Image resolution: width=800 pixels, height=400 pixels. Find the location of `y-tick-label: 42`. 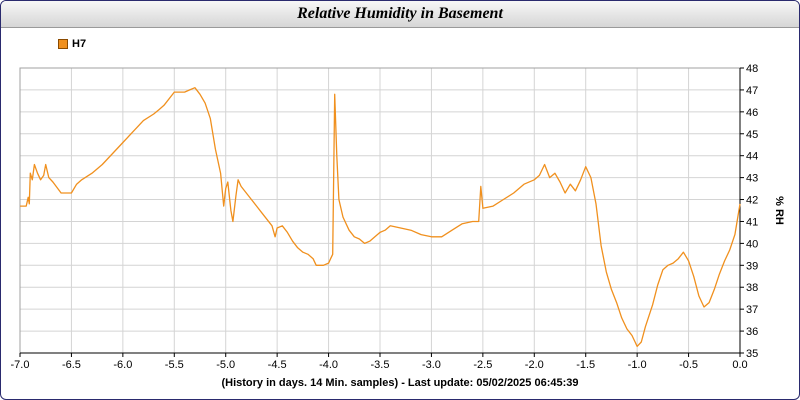

y-tick-label: 42 is located at coordinates (752, 201).